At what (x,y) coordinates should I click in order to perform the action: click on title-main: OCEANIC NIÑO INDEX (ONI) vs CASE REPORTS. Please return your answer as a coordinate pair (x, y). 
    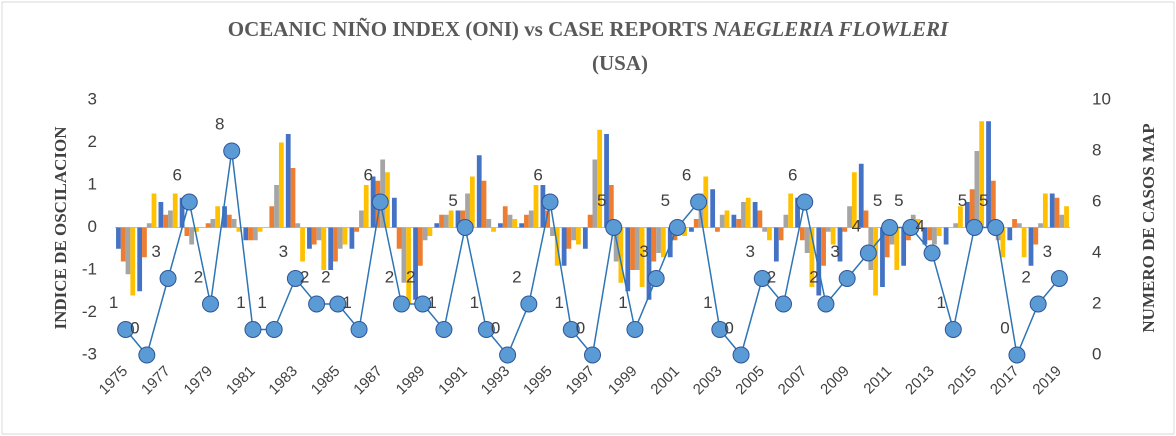
    Looking at the image, I should click on (468, 29).